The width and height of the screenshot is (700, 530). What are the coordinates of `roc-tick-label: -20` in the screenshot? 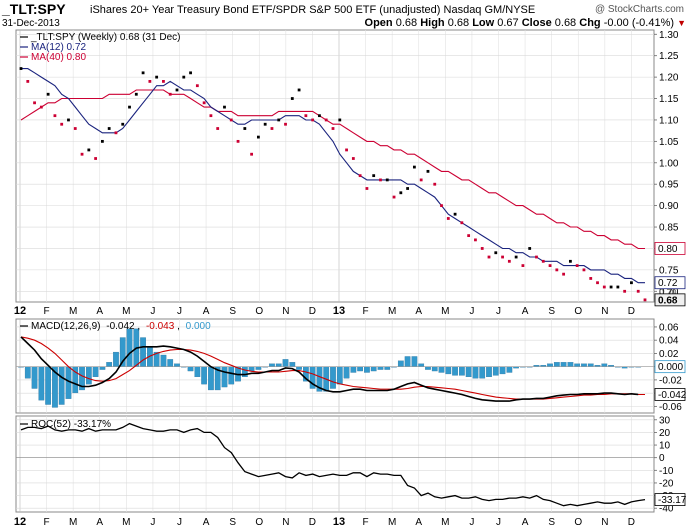 It's located at (666, 483).